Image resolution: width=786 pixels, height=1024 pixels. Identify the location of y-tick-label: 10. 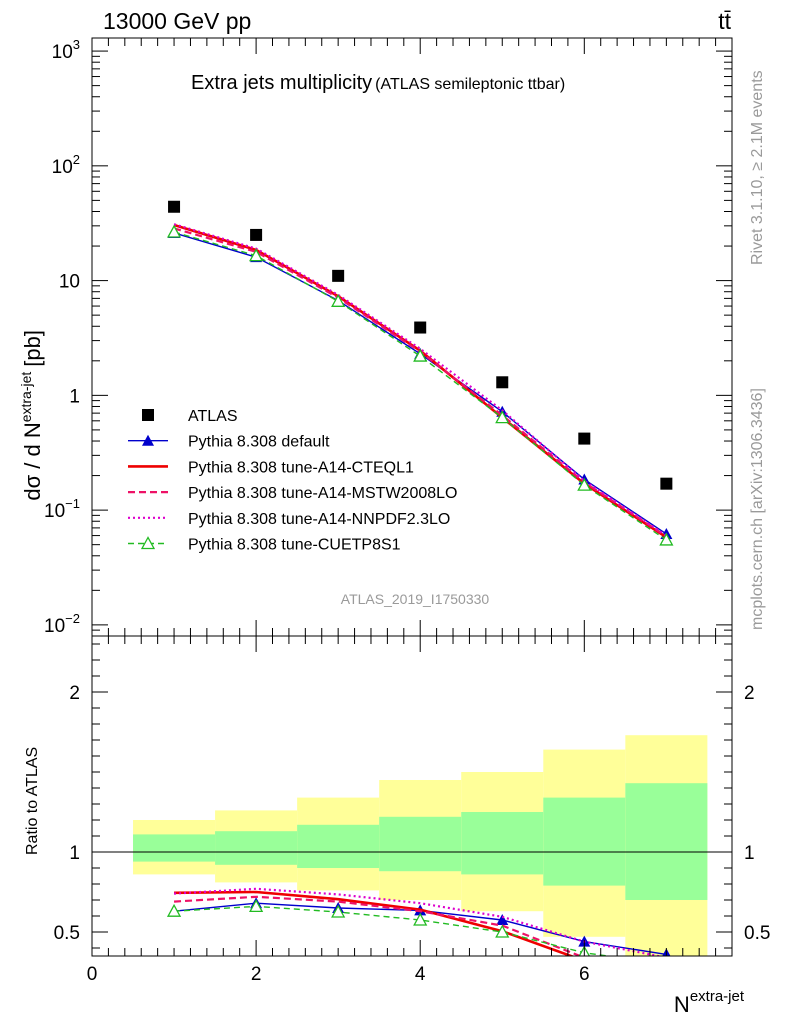
(69, 282).